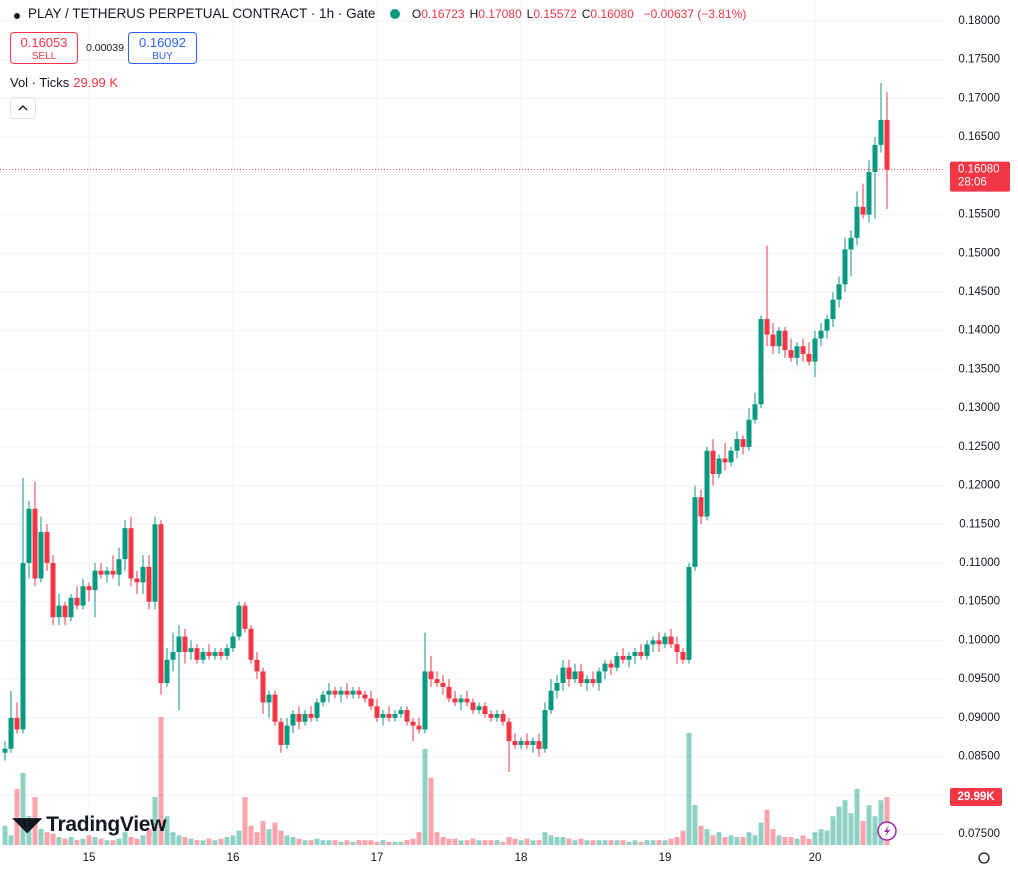 The height and width of the screenshot is (872, 1018). Describe the element at coordinates (23, 108) in the screenshot. I see `collapse-button` at that location.